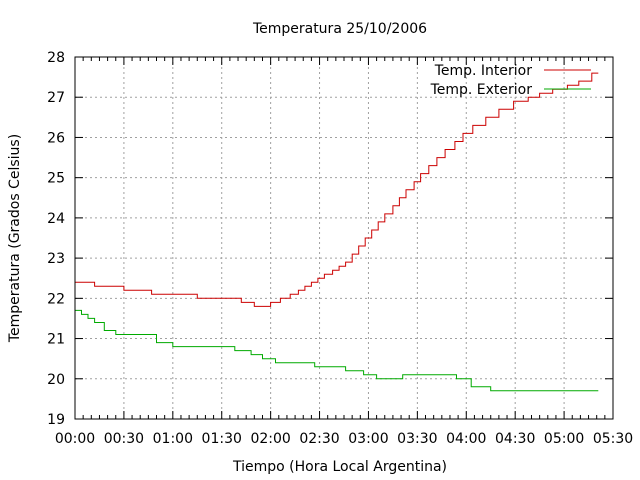  I want to click on x-tick-label: 02:00, so click(270, 439).